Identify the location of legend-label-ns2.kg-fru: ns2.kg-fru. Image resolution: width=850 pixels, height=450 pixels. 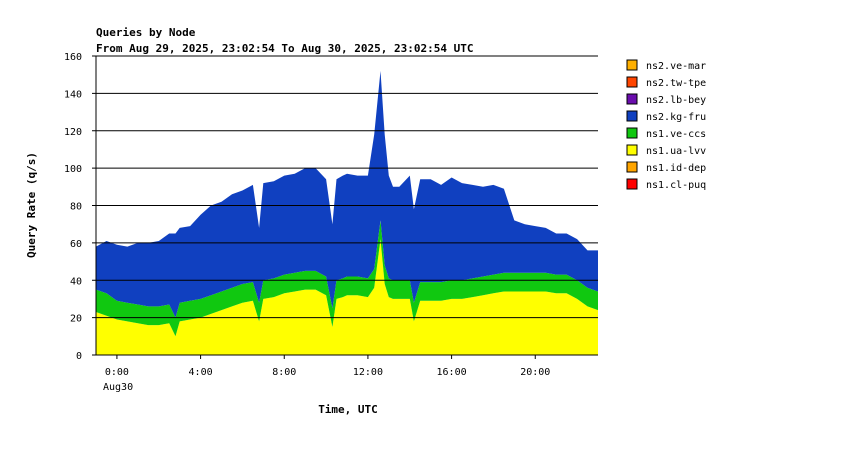
(676, 117).